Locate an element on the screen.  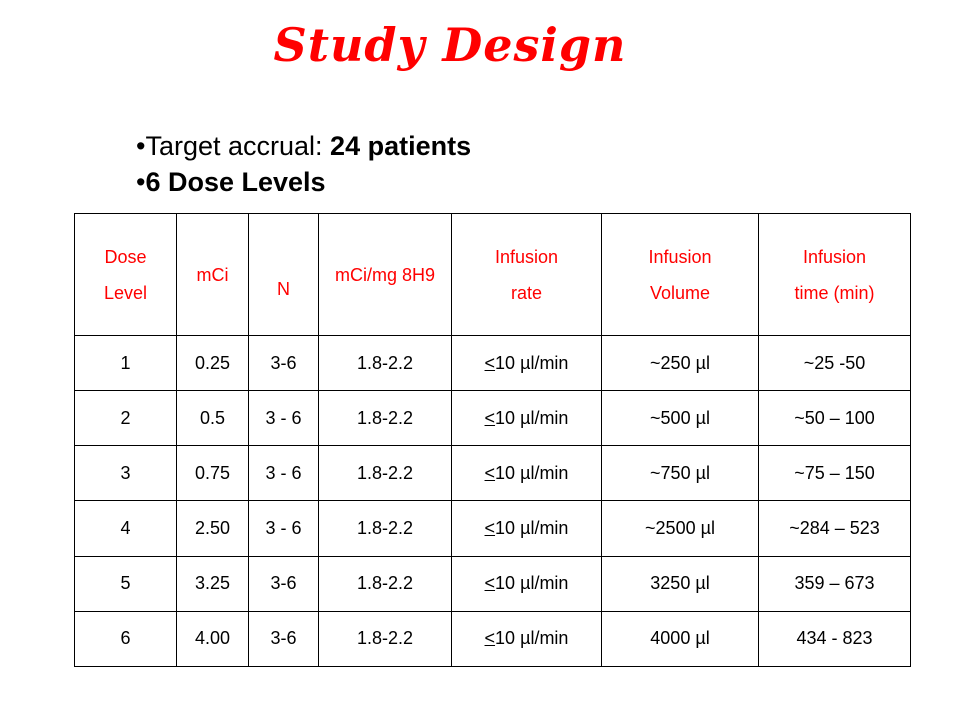
cell-dose-level: 2 is located at coordinates (125, 418).